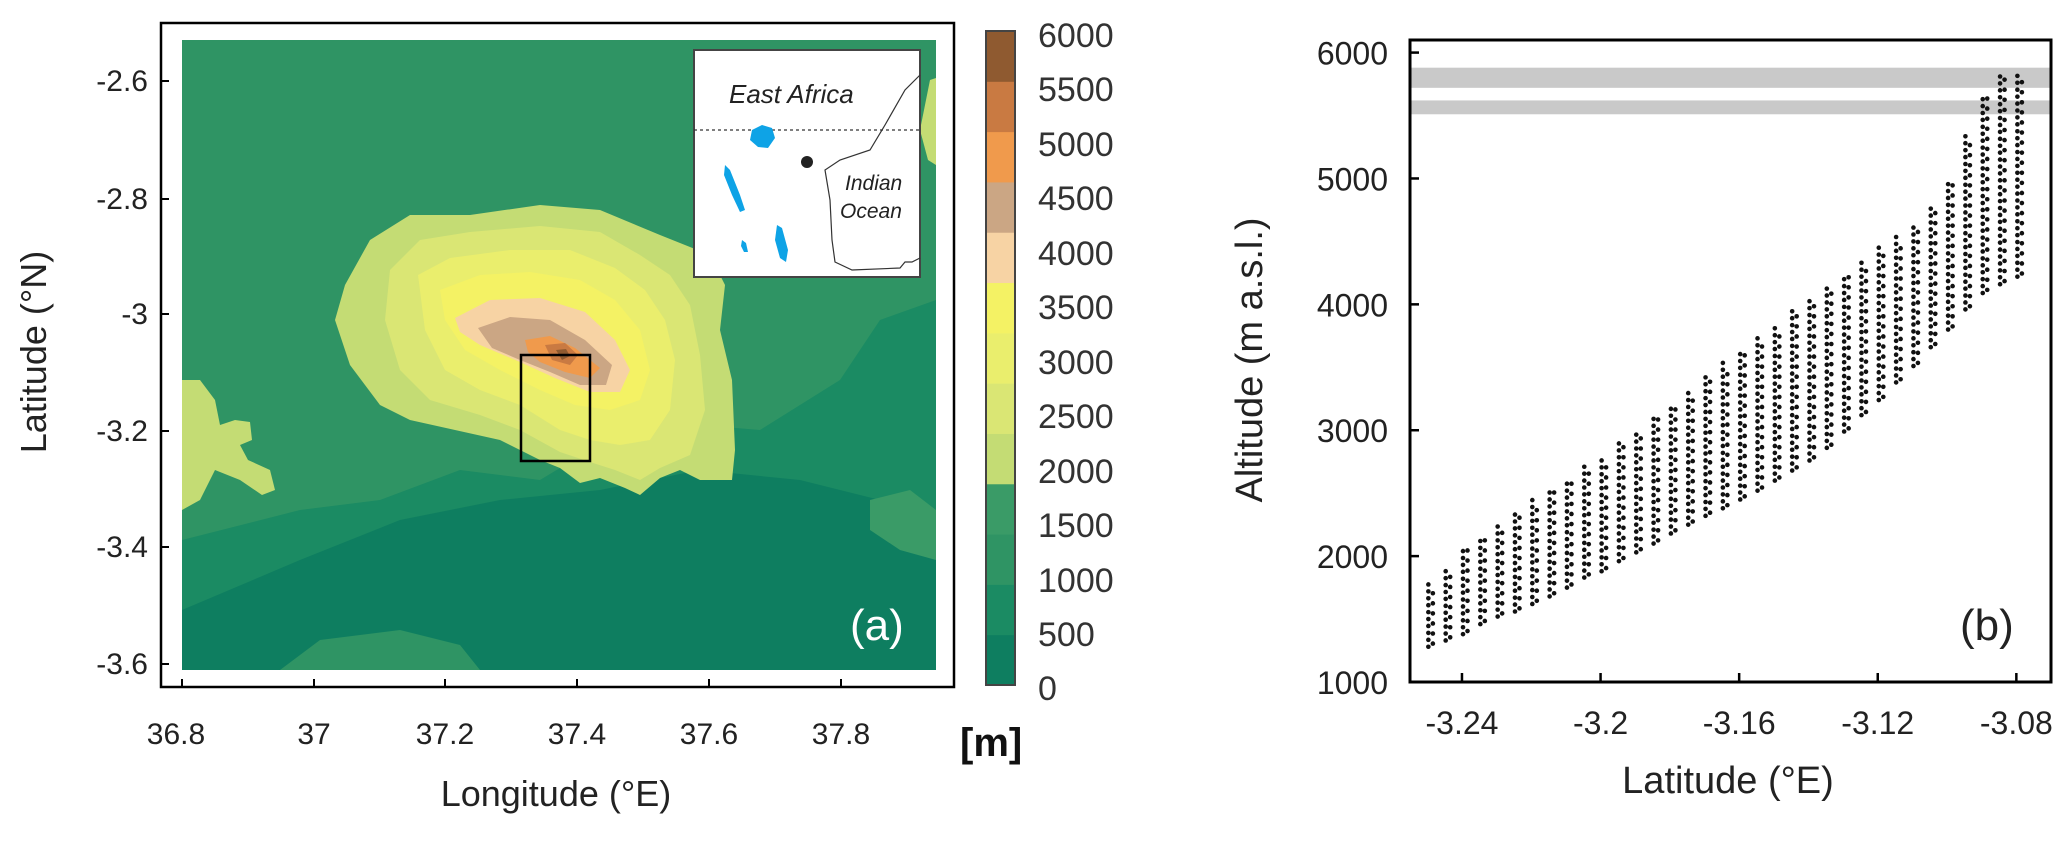  I want to click on inset-map: East Africa Indian Ocean, so click(807, 163).